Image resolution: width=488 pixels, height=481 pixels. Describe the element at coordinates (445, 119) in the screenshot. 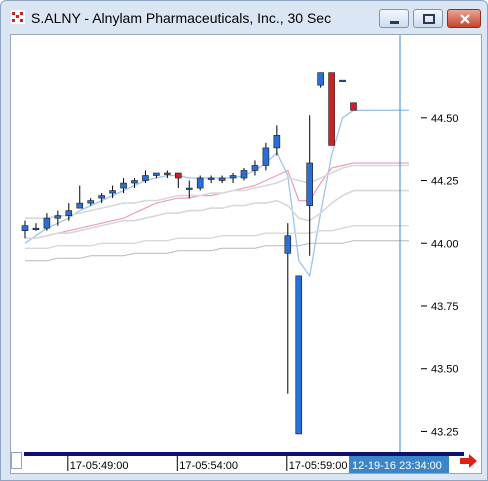

I see `price-tick-label: 44.50` at that location.